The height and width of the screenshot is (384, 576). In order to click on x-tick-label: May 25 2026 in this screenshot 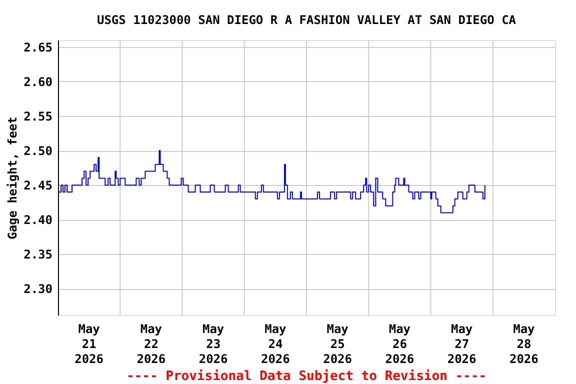, I will do `click(337, 344)`.